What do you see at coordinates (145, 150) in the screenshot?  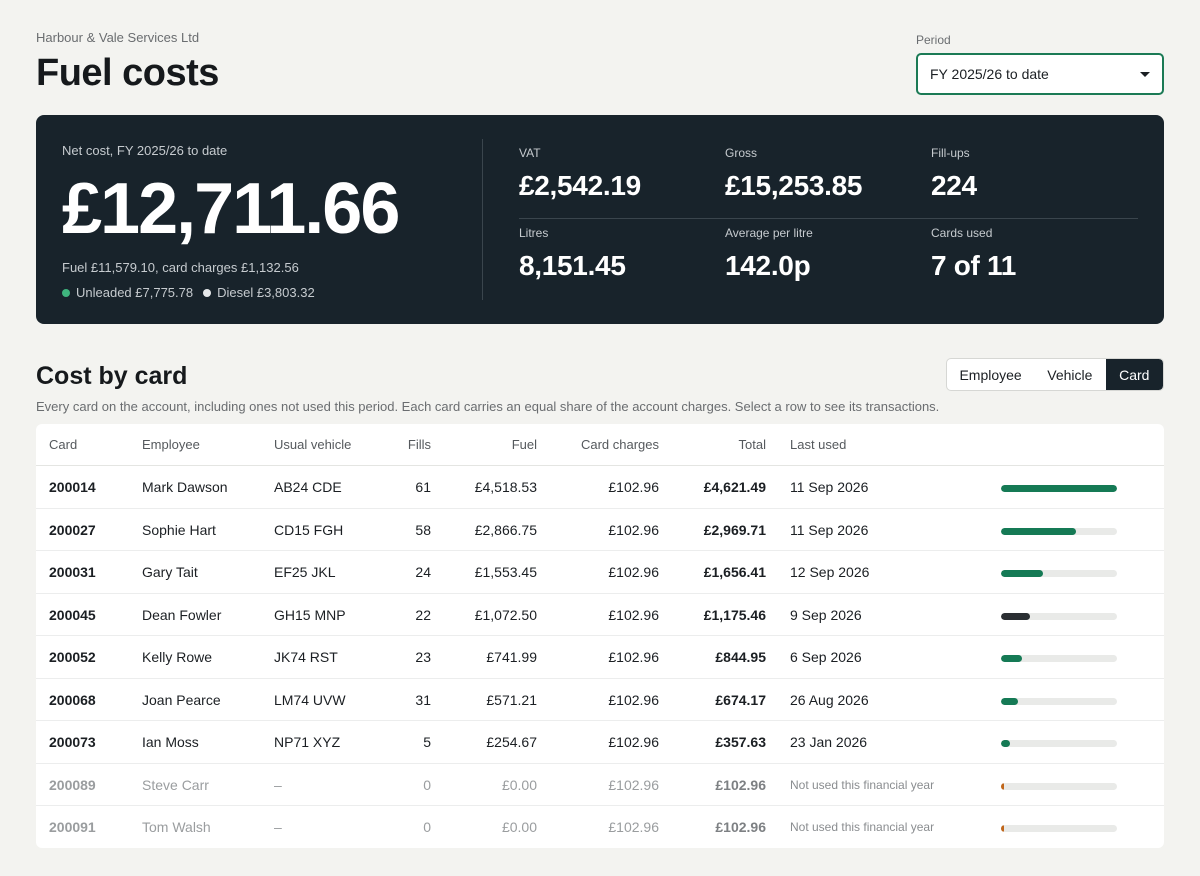 I see `net-cost-label: Net cost, FY 2025/26 to date` at bounding box center [145, 150].